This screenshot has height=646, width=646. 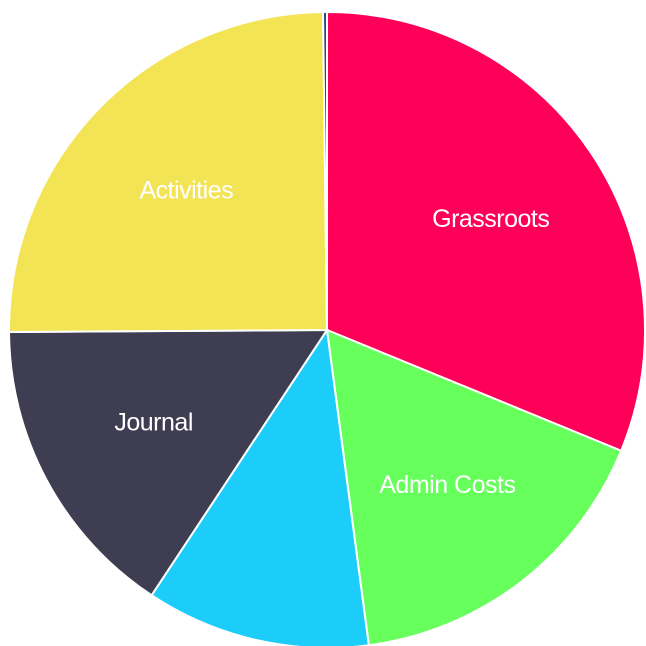 What do you see at coordinates (490, 219) in the screenshot?
I see `slice-label-grassroots: Grassroots` at bounding box center [490, 219].